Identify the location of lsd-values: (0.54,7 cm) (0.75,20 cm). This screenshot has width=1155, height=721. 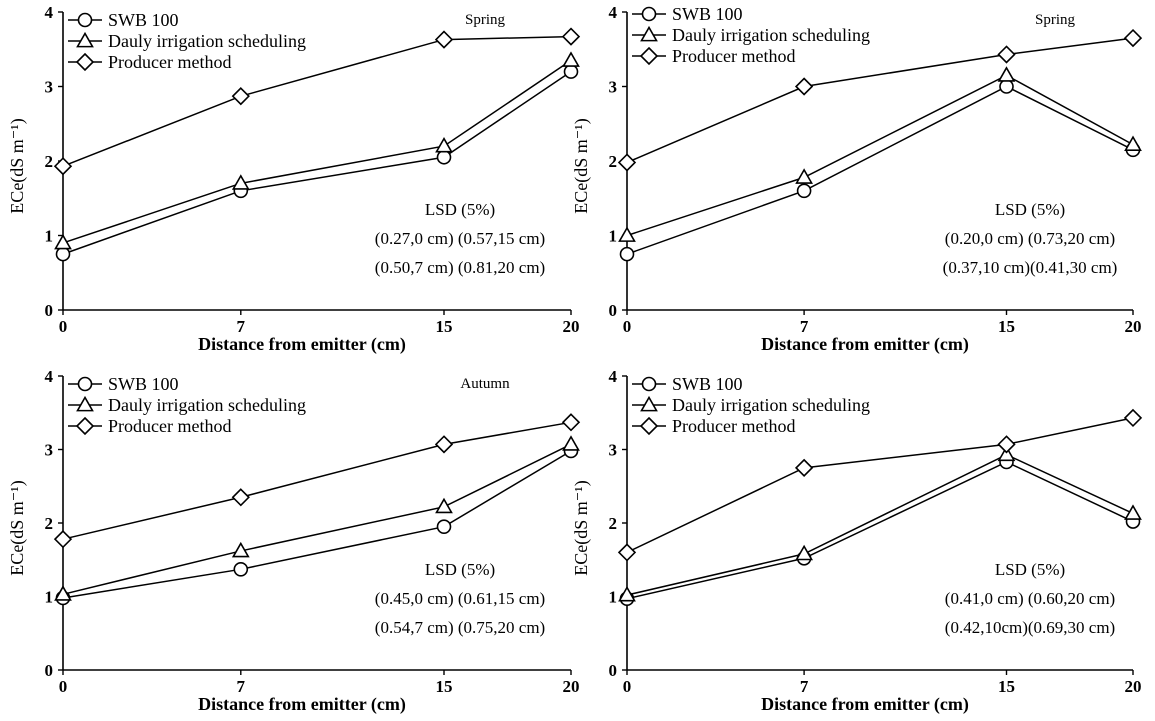
(460, 627).